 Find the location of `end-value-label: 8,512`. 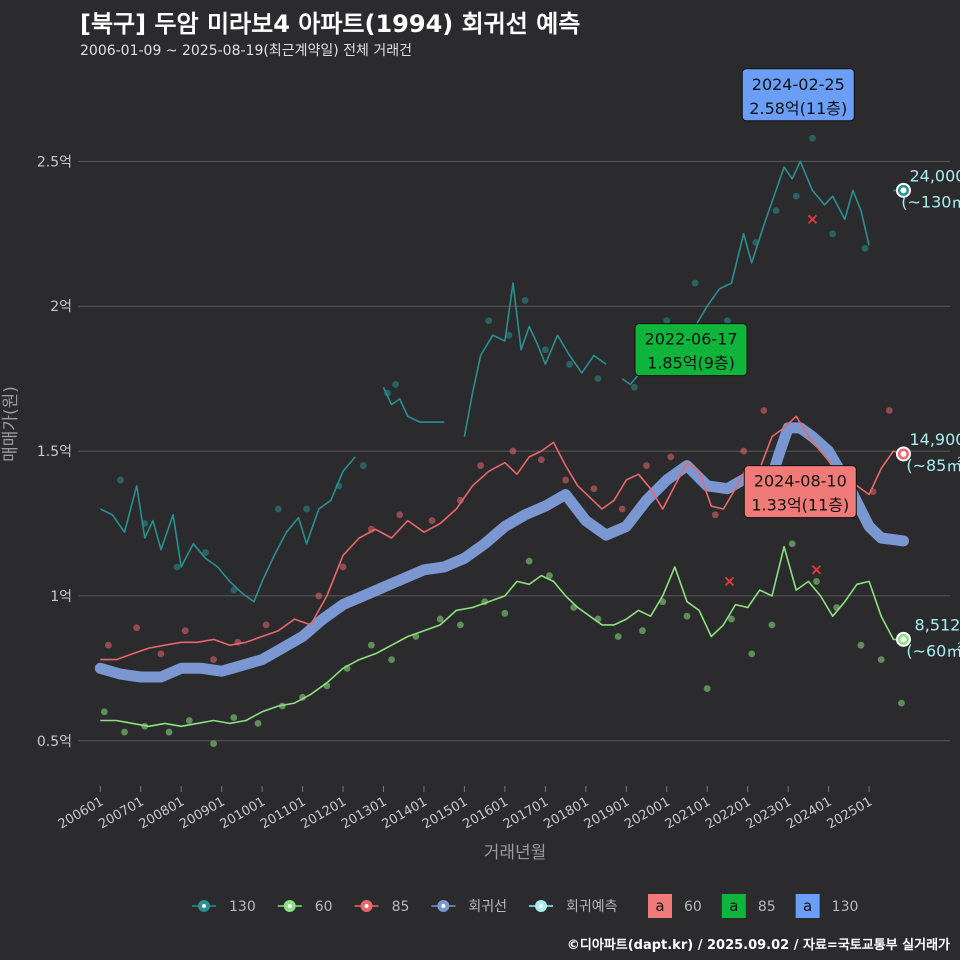

end-value-label: 8,512 is located at coordinates (937, 624).